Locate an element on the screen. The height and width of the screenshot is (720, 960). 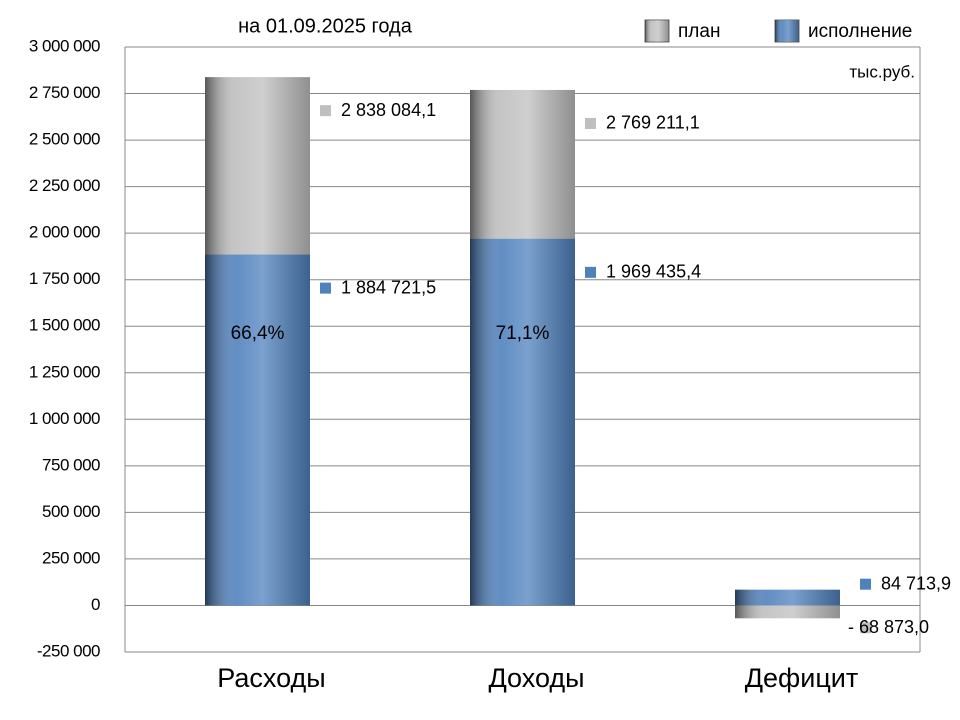
bar-label: 71,1% is located at coordinates (523, 333).